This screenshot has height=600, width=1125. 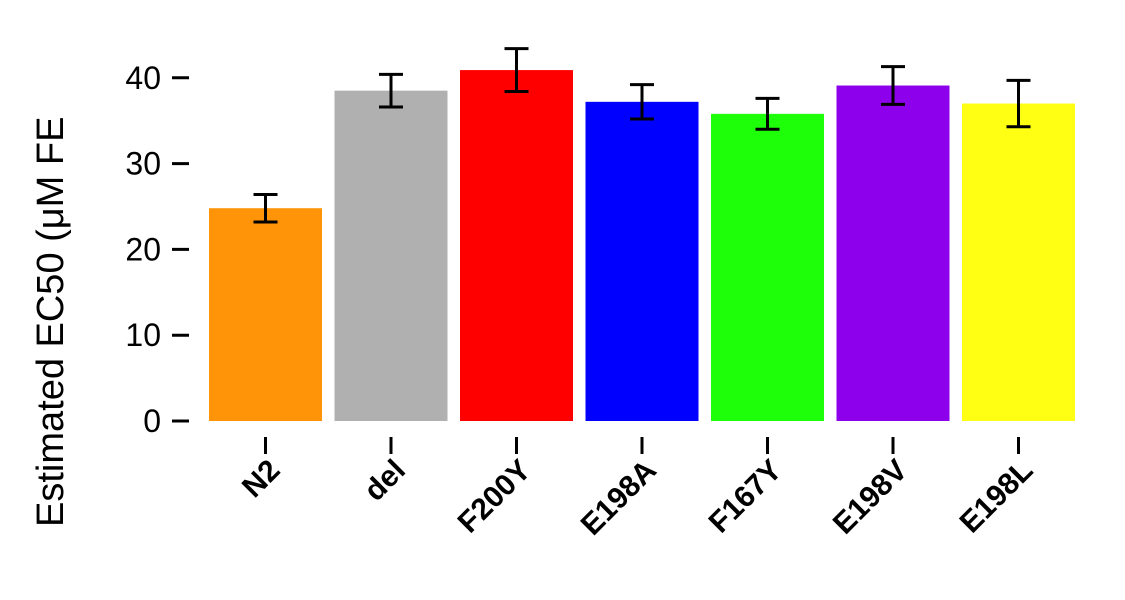 I want to click on error-bar-del, so click(x=391, y=90).